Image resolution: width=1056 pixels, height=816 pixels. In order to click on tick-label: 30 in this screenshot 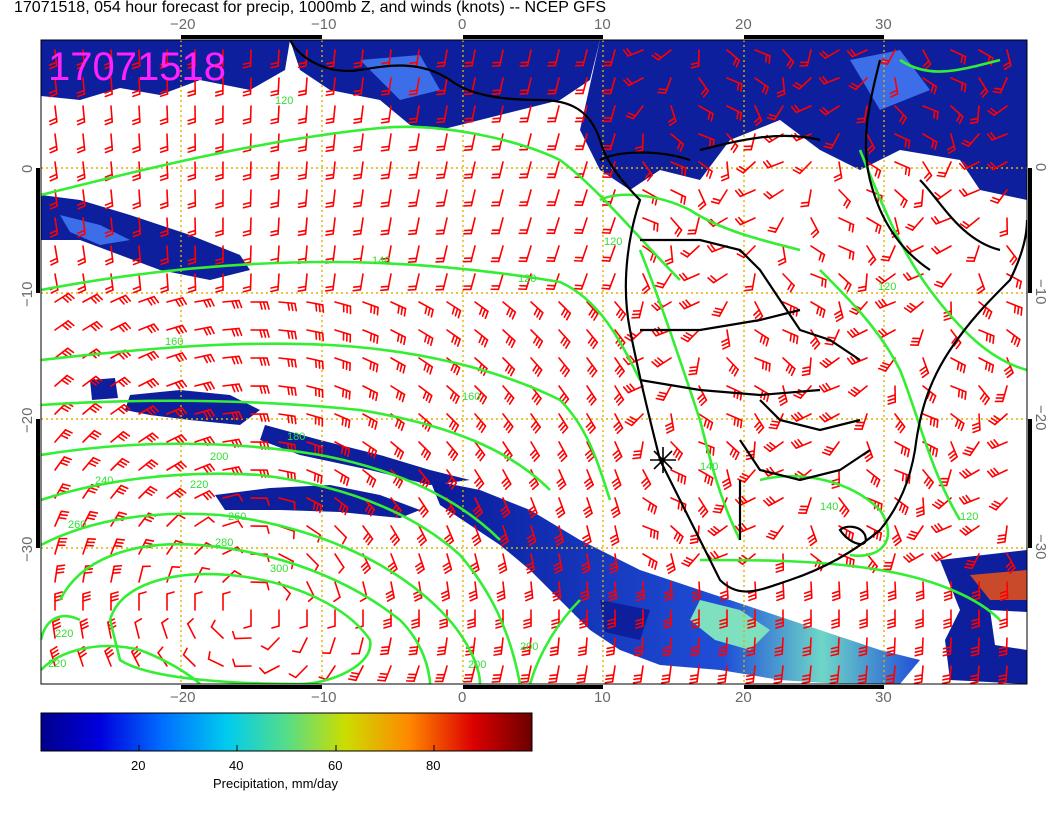, I will do `click(883, 24)`.